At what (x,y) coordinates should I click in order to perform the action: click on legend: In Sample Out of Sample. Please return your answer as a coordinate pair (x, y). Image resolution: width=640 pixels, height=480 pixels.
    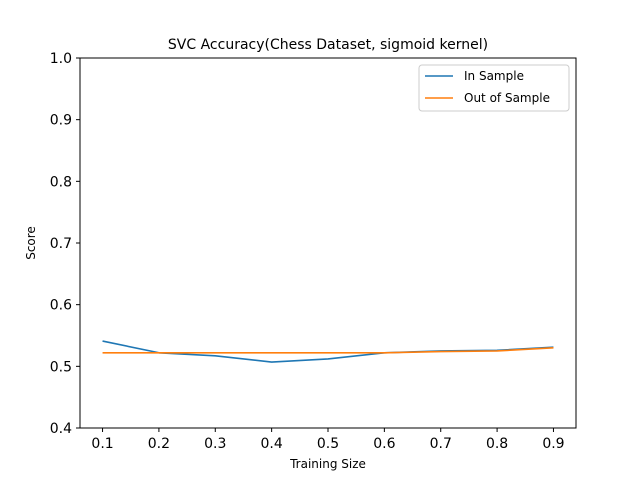
    Looking at the image, I should click on (494, 88).